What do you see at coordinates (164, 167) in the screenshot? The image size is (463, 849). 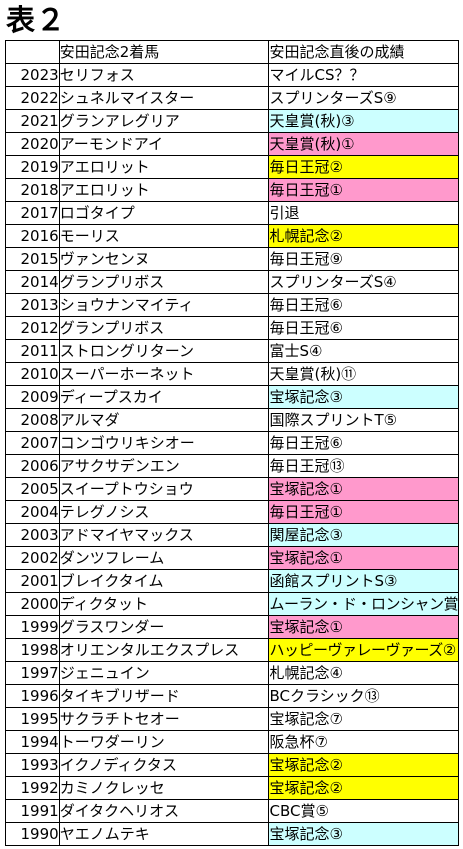 I see `horse-cell: アエロリット` at bounding box center [164, 167].